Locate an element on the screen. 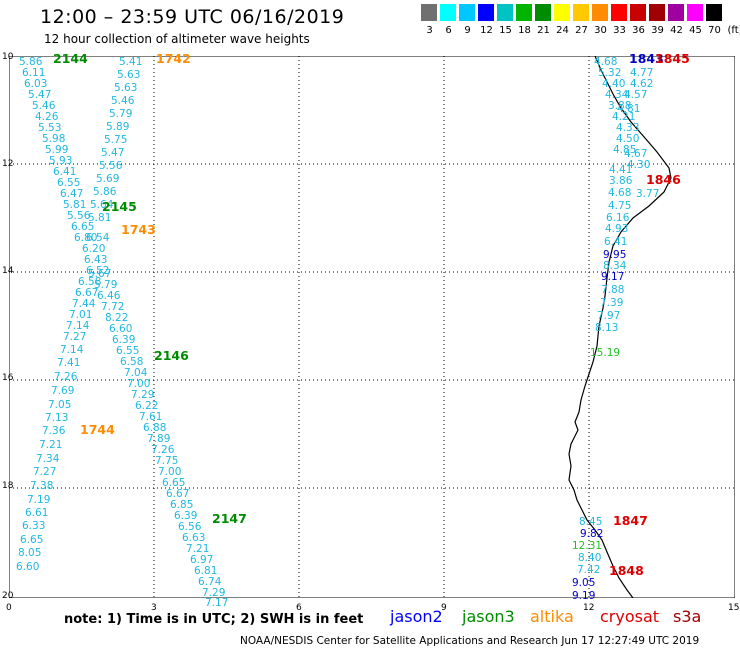 This screenshot has height=650, width=740. wave-height-value: 5.67 is located at coordinates (100, 274).